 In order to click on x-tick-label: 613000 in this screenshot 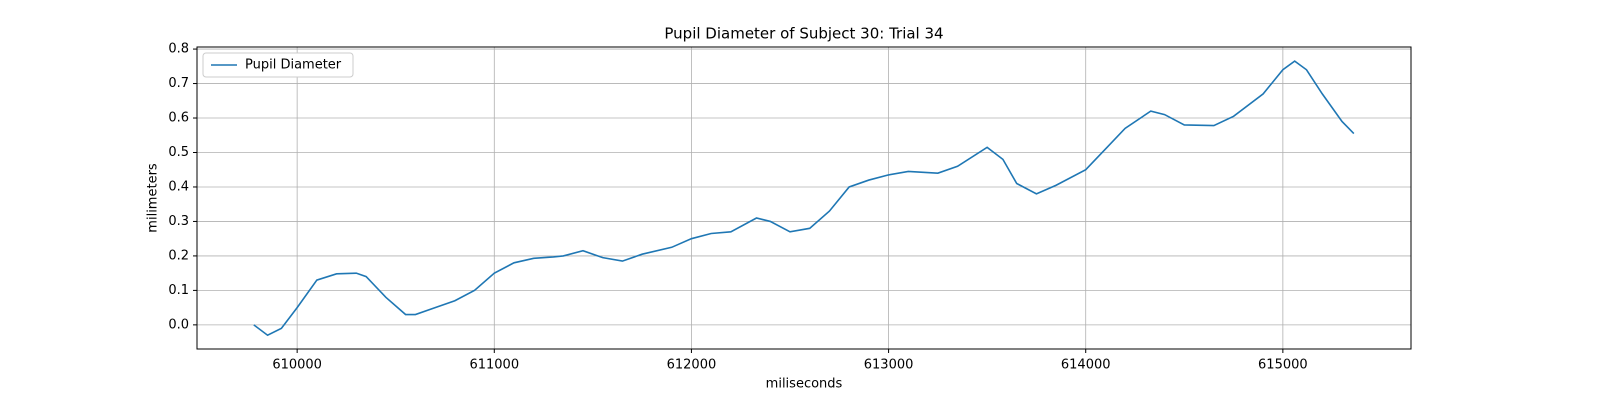, I will do `click(889, 365)`.